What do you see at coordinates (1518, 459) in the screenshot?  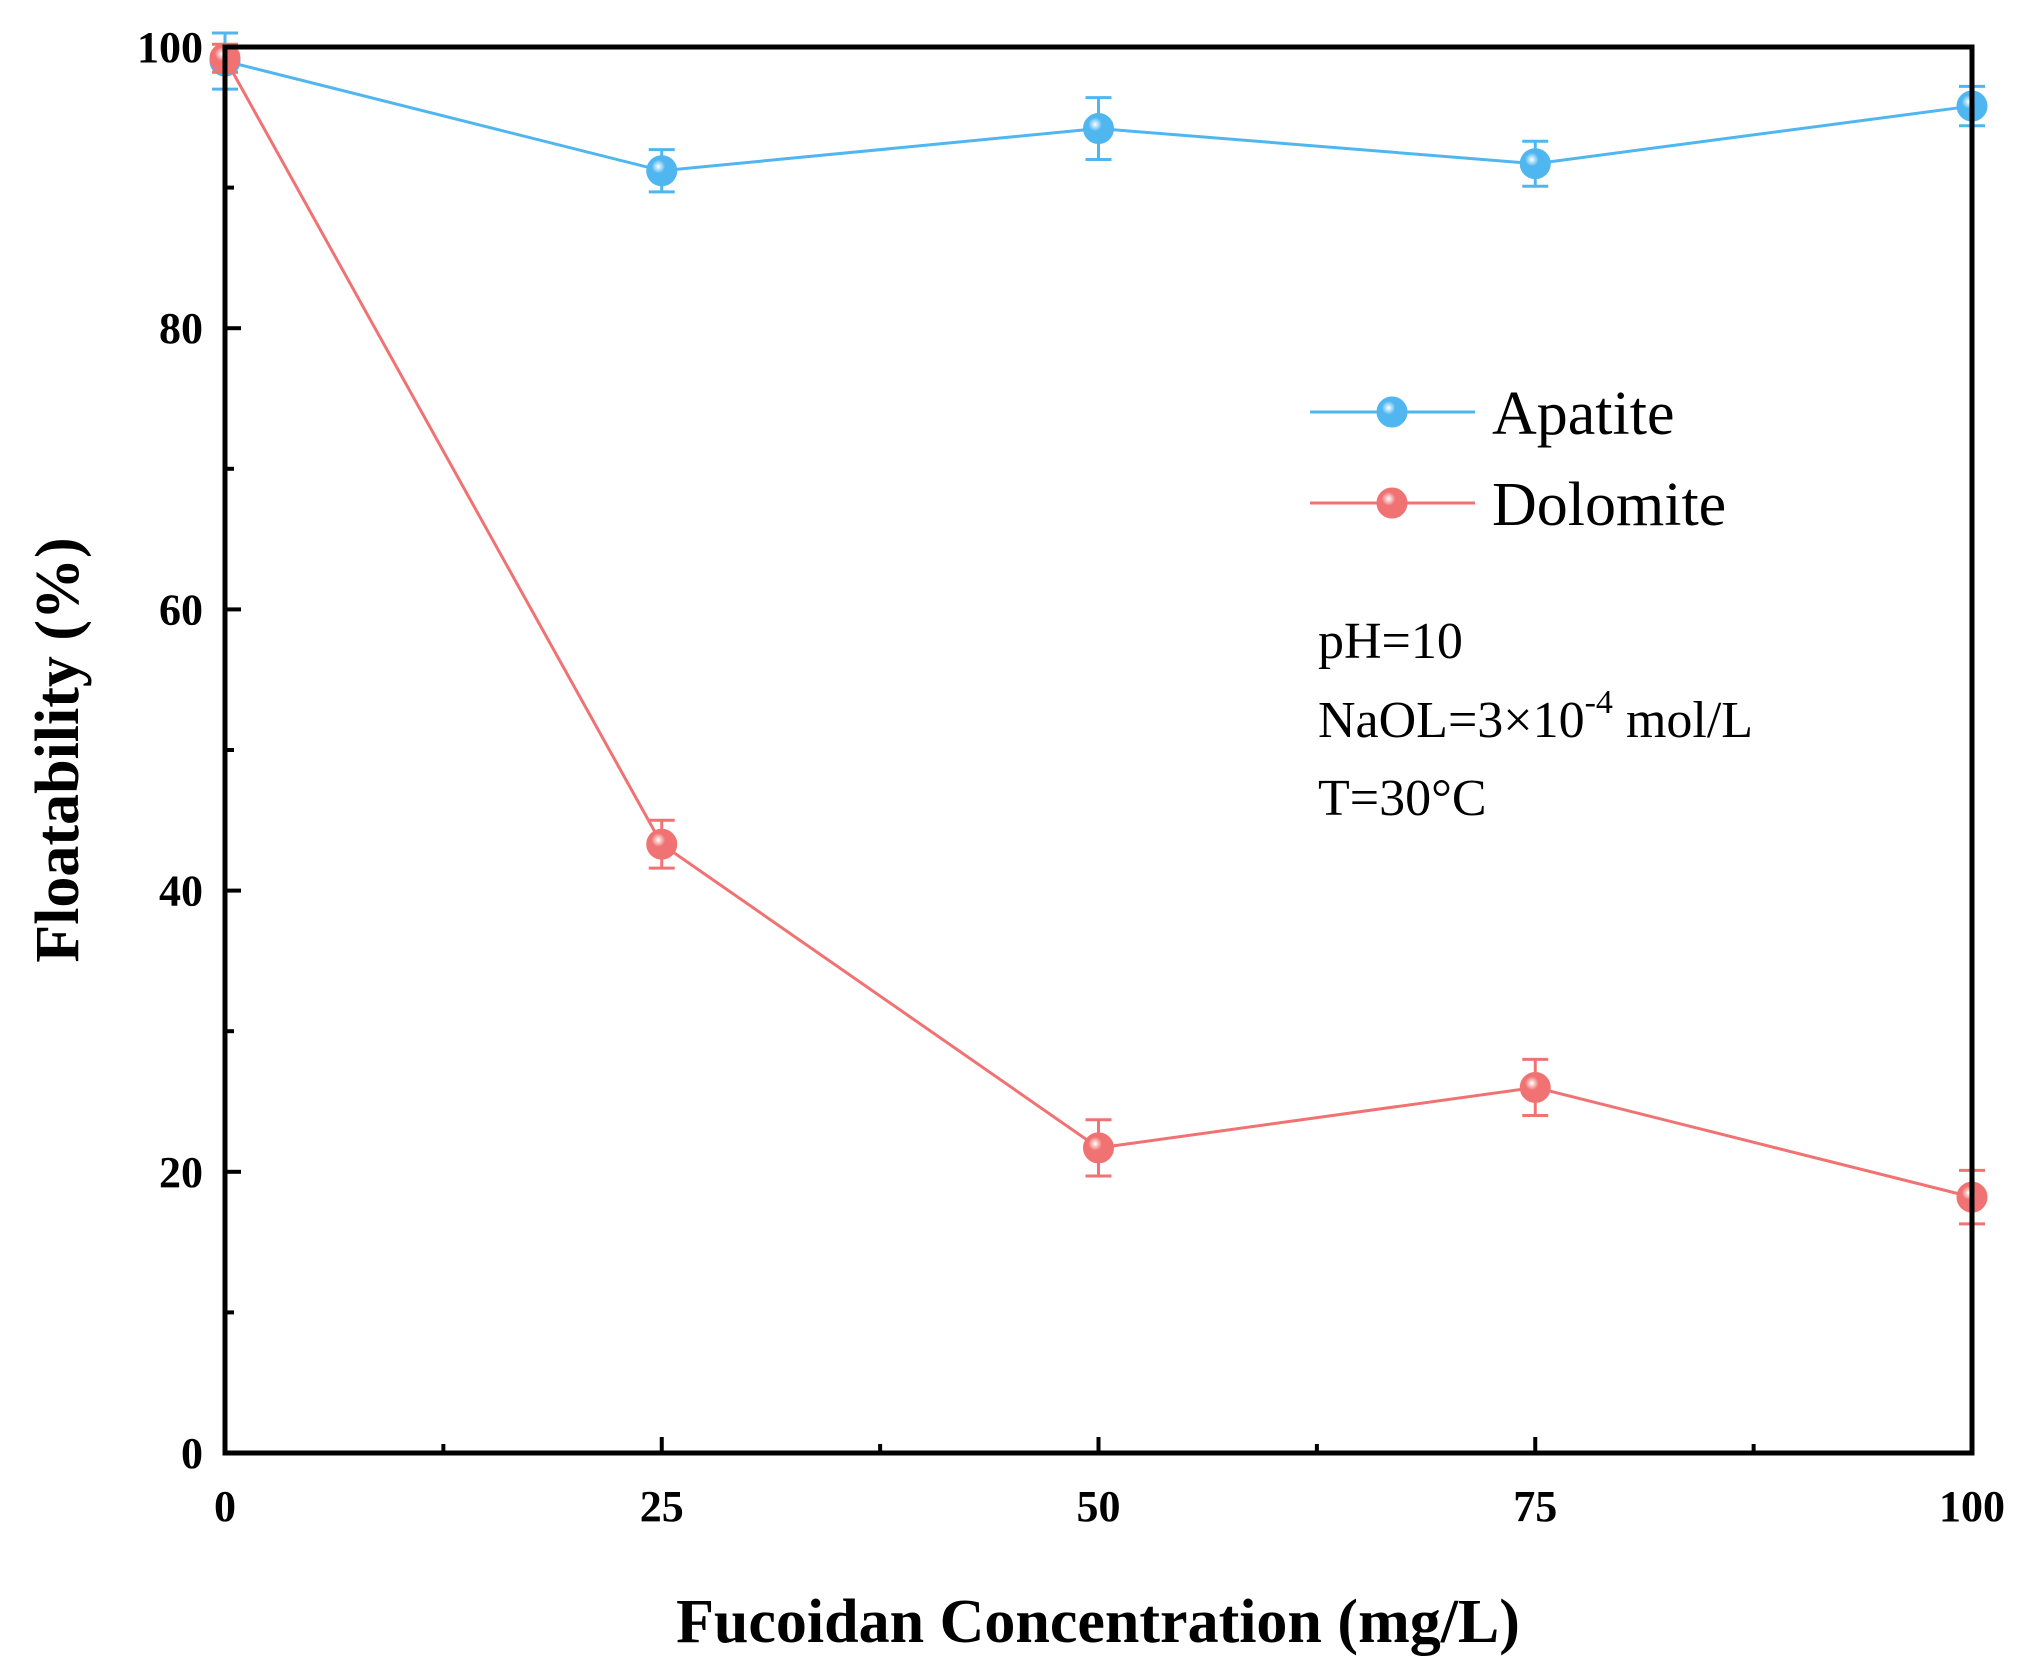 I see `legend: Apatite Dolomite` at bounding box center [1518, 459].